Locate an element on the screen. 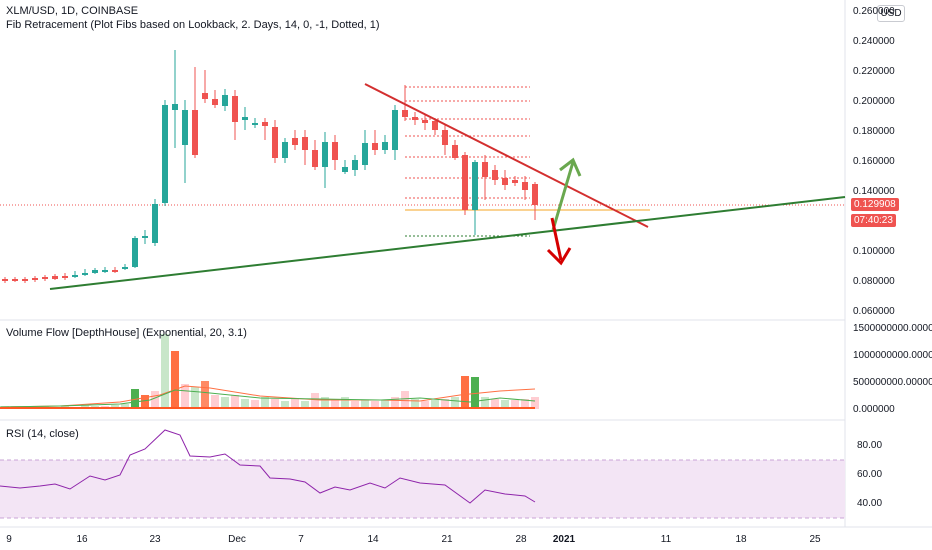  rsi-line is located at coordinates (268, 466).